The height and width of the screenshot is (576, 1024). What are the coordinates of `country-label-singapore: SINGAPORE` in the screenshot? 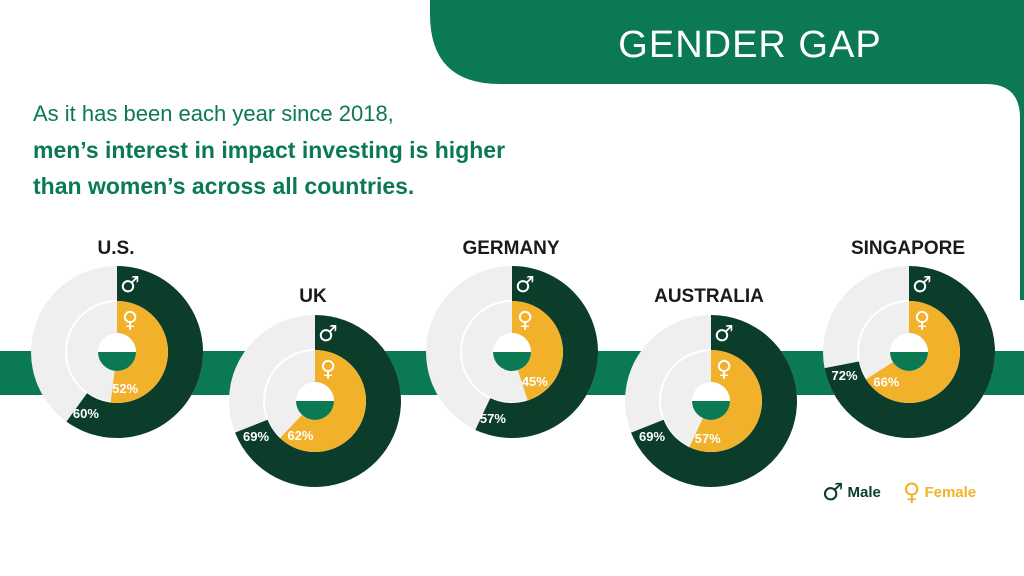 It's located at (908, 248).